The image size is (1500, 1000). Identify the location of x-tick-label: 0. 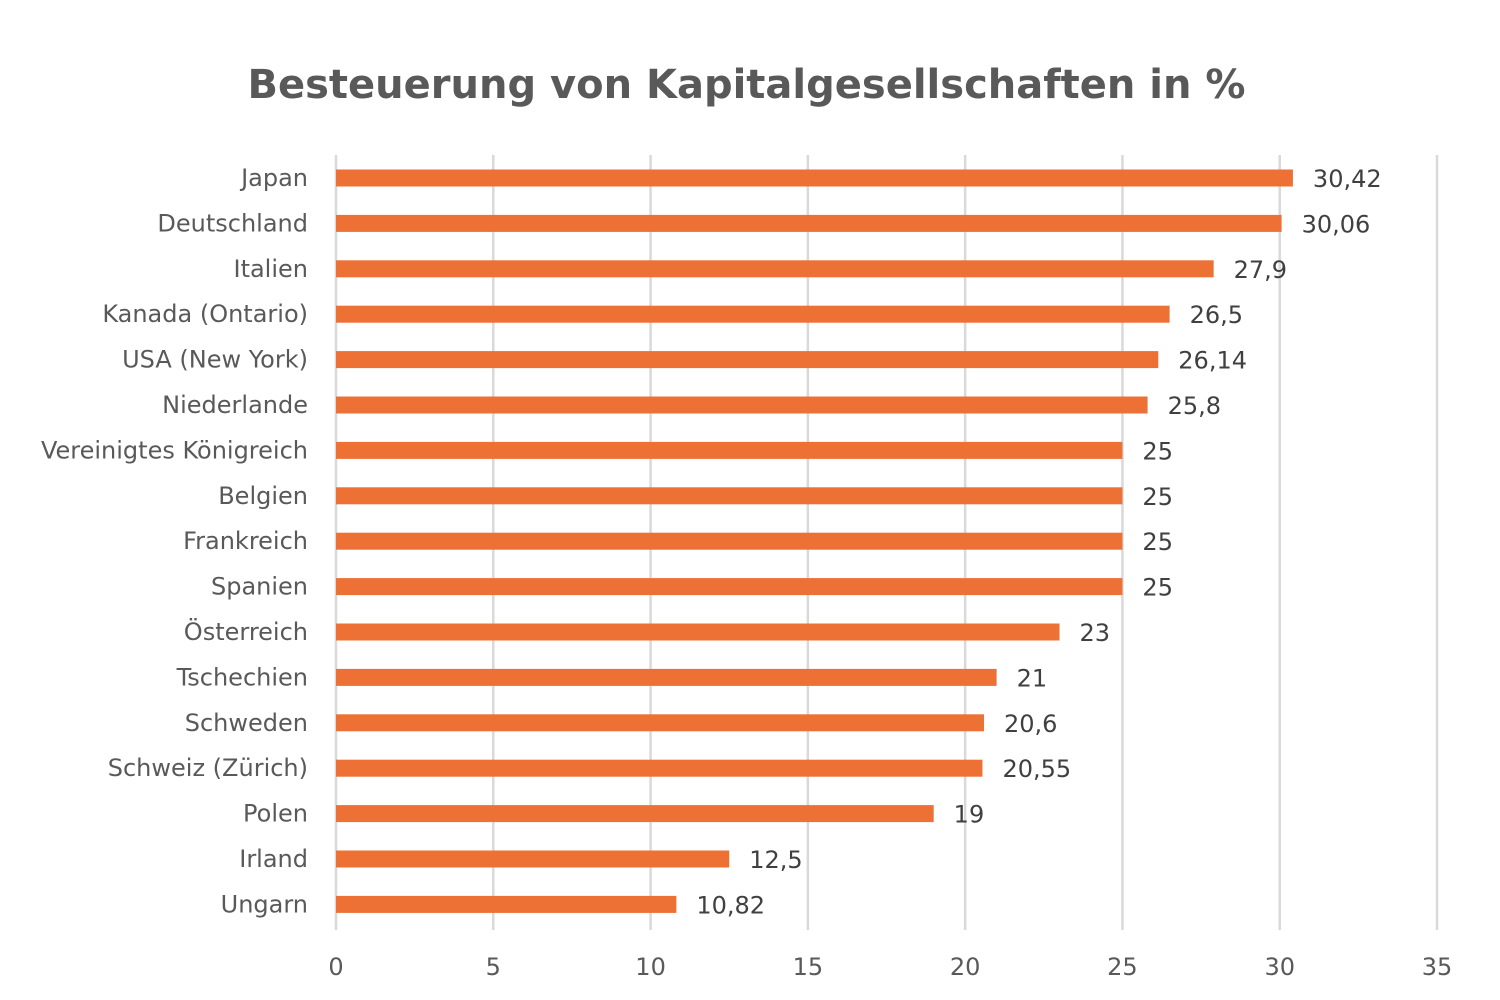
(335, 967).